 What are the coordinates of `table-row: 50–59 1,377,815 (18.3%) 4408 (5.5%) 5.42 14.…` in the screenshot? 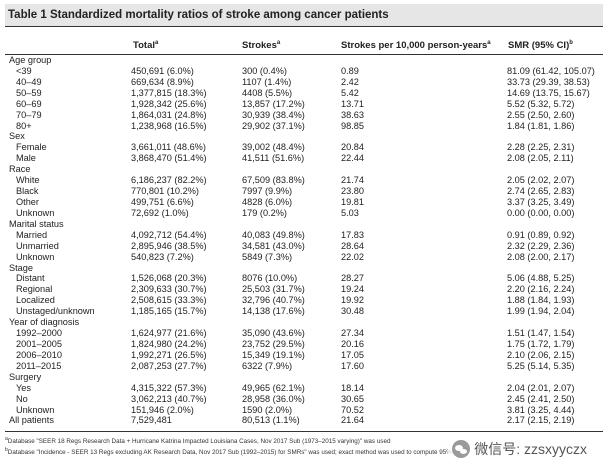 It's located at (304, 93).